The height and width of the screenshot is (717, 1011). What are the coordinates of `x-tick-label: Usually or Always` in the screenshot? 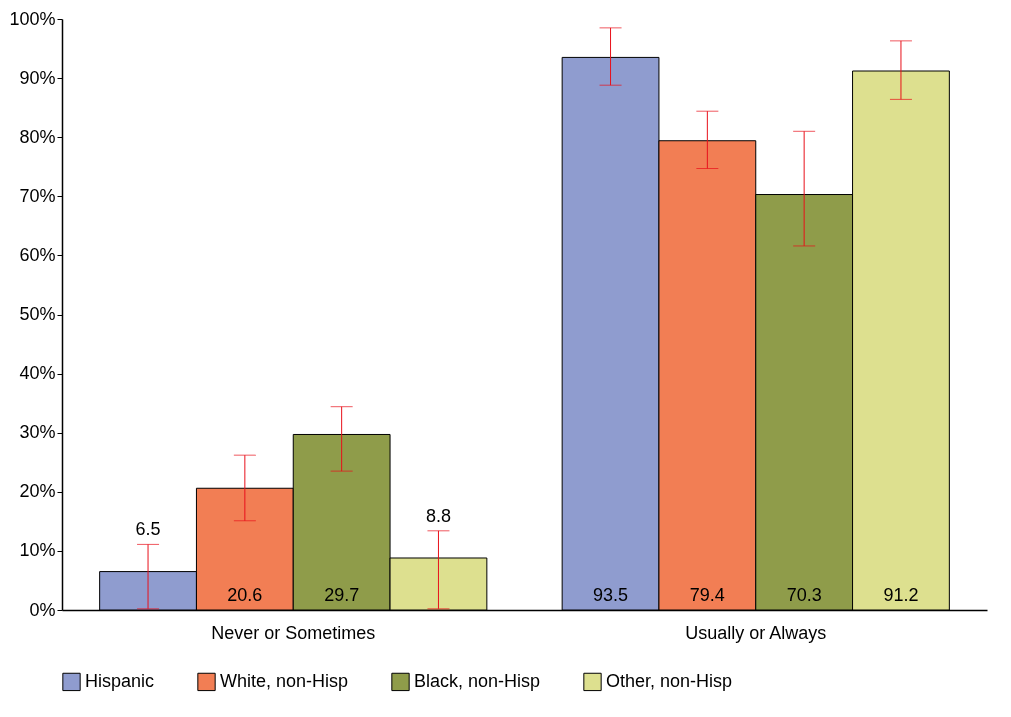 It's located at (756, 632).